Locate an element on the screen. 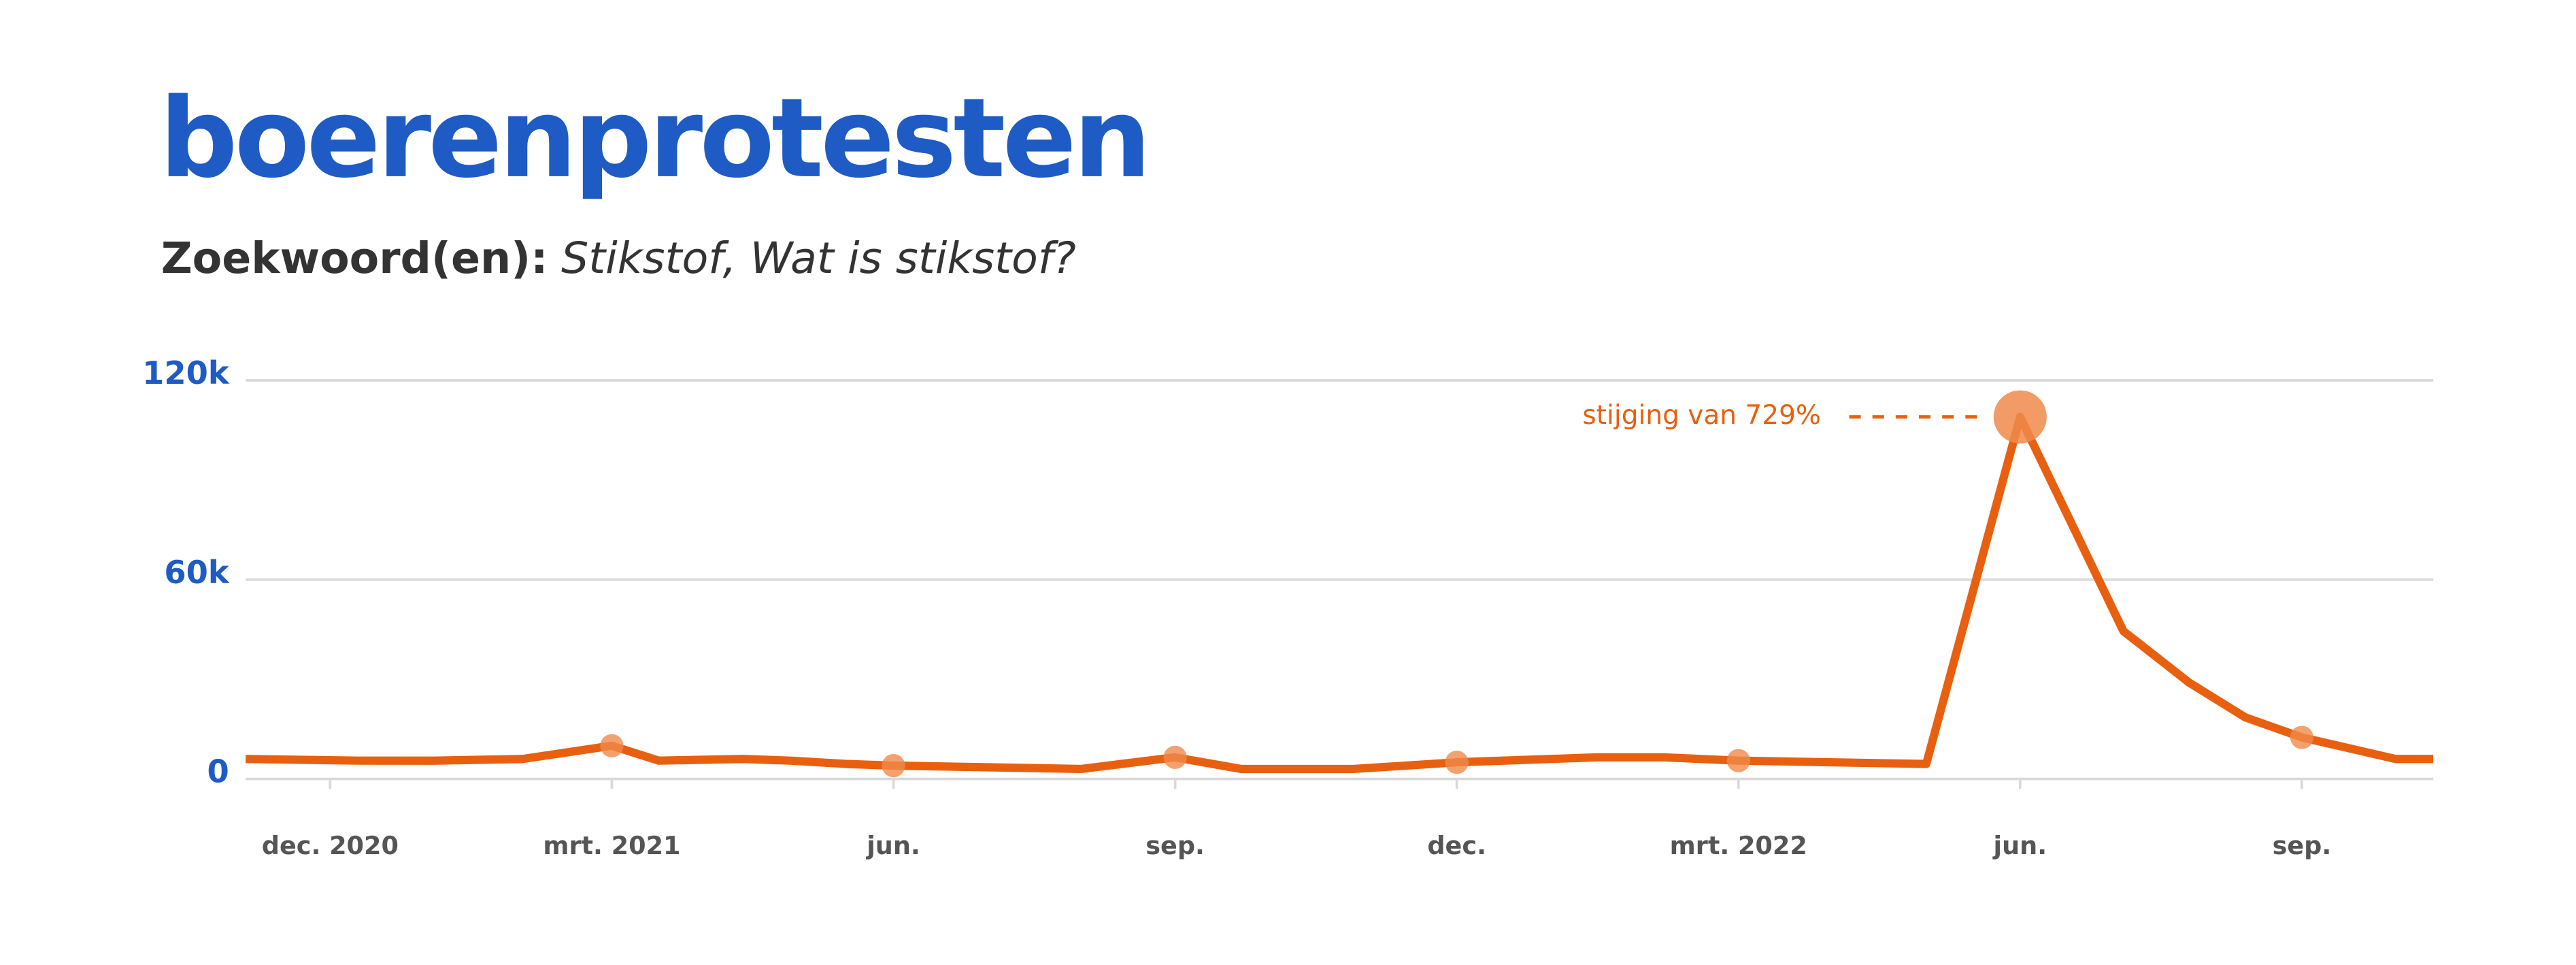  x-tick-label: dec. is located at coordinates (1456, 846).